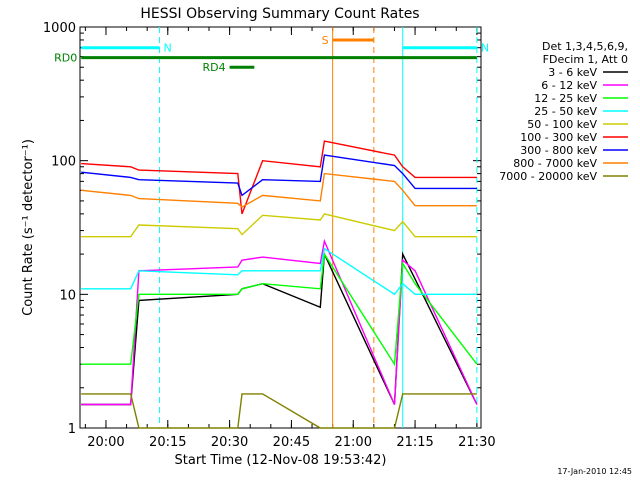  I want to click on legend-entry-label: 50 - 100 keV, so click(562, 124).